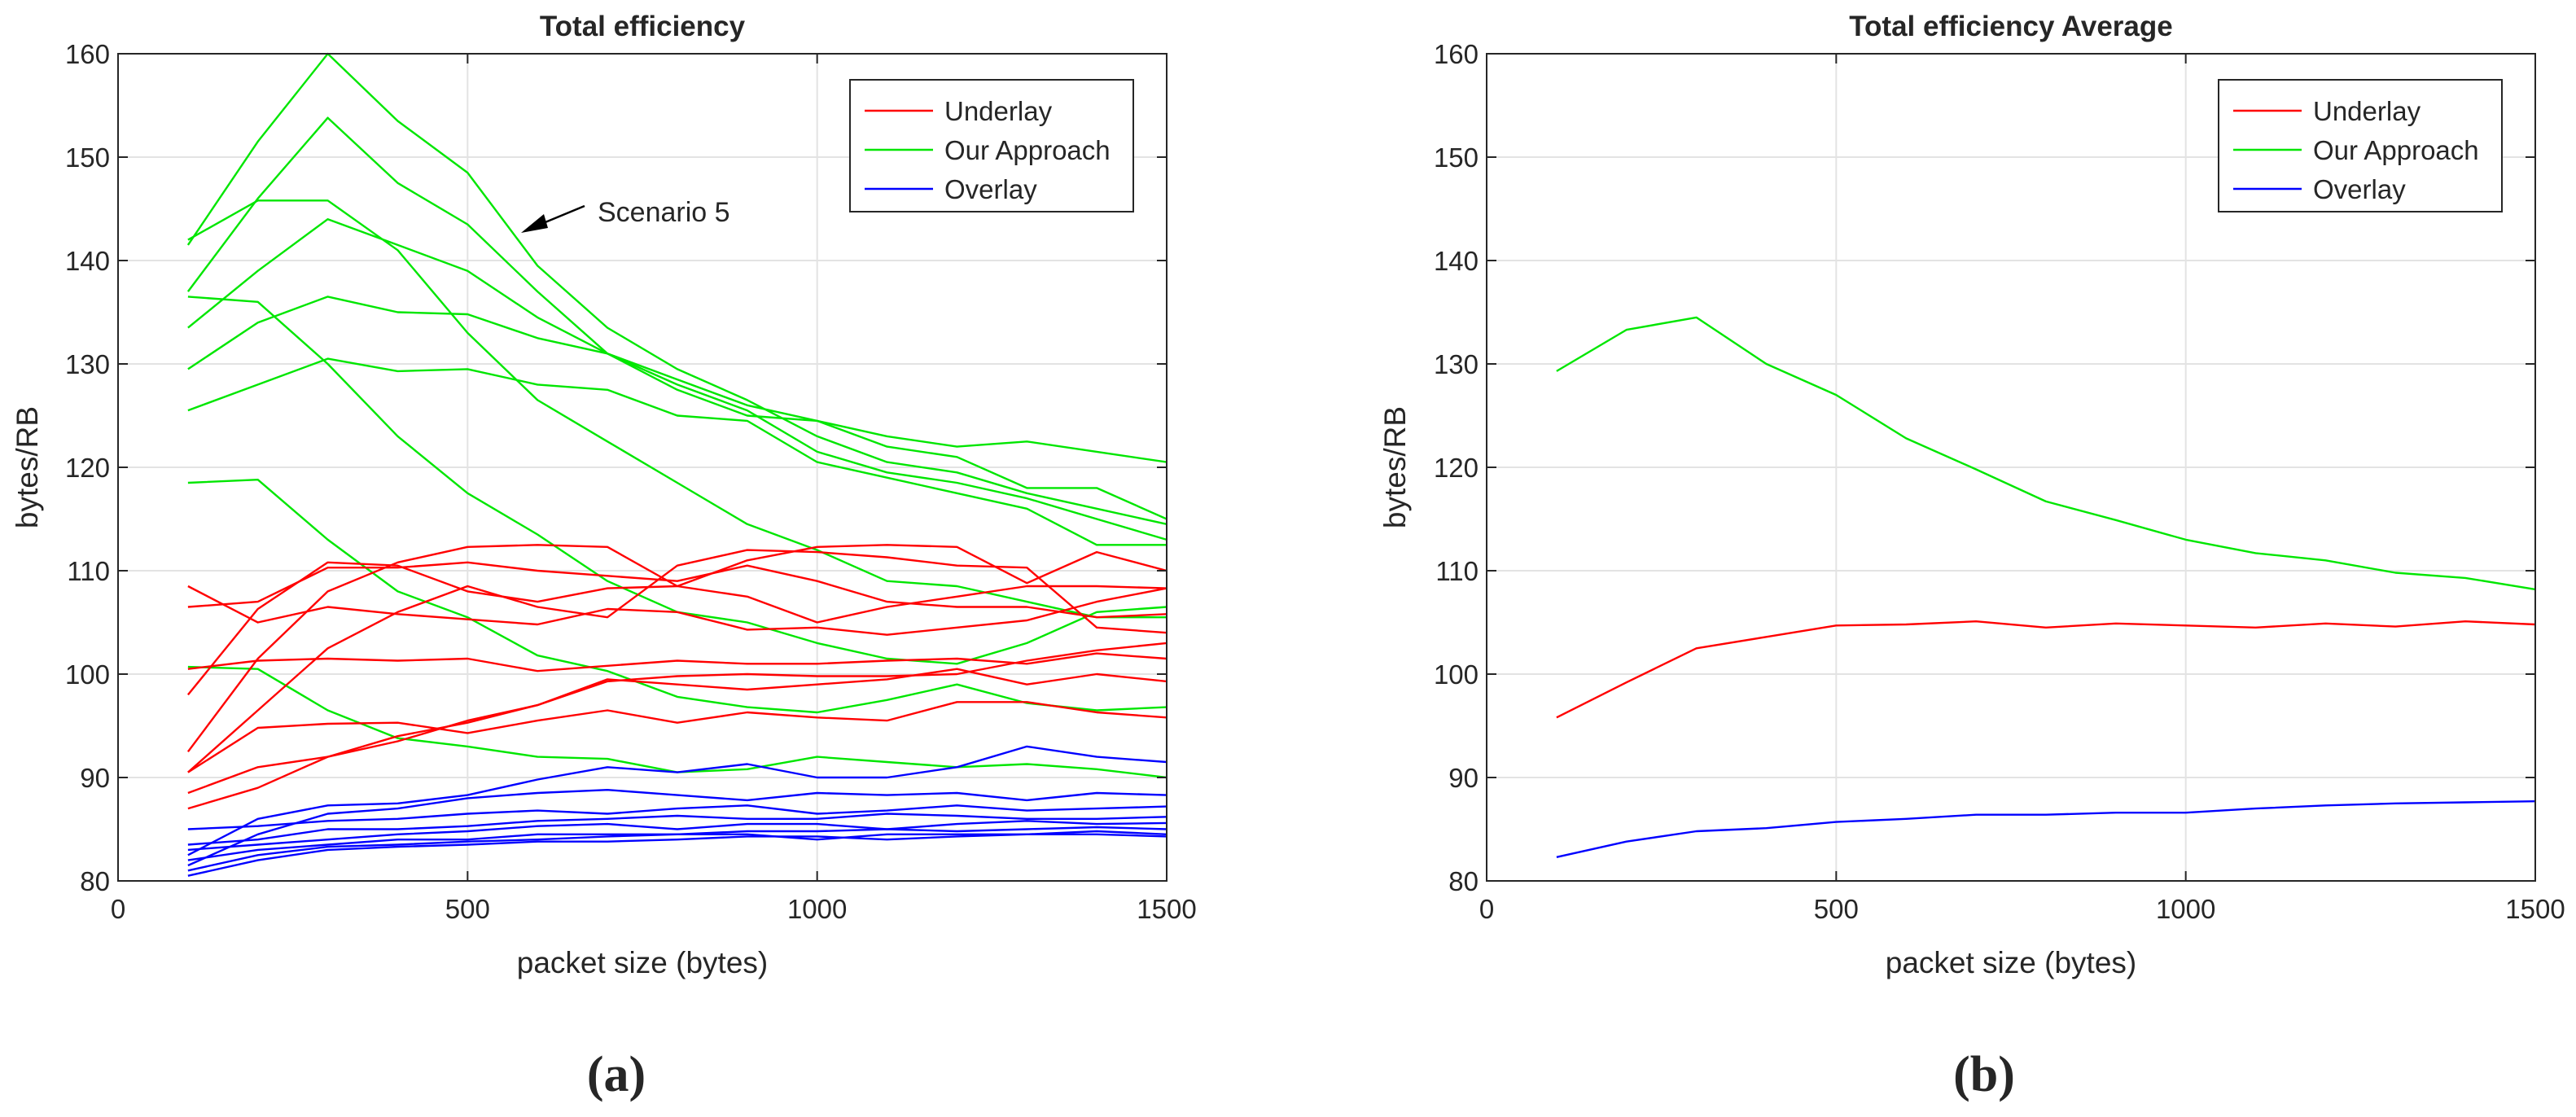 Image resolution: width=2576 pixels, height=1117 pixels. I want to click on annotation-arrow-head, so click(534, 223).